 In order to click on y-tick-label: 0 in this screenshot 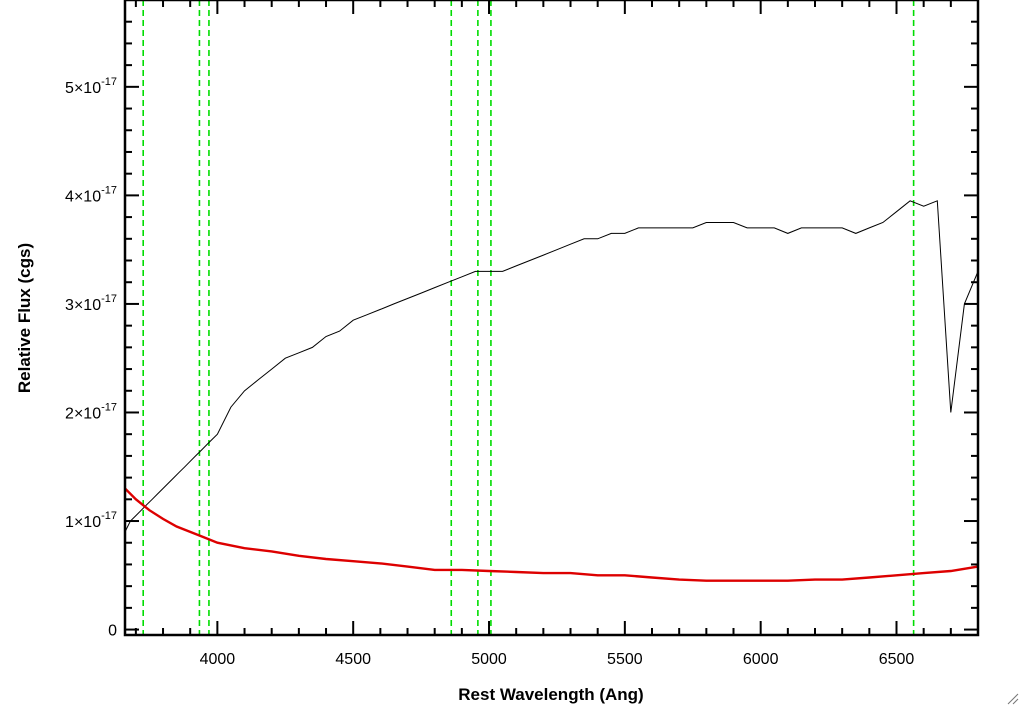, I will do `click(112, 631)`.